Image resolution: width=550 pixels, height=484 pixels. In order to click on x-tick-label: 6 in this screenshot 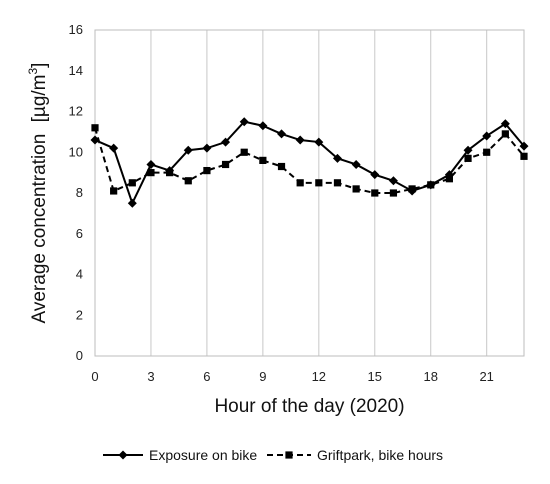, I will do `click(206, 376)`.